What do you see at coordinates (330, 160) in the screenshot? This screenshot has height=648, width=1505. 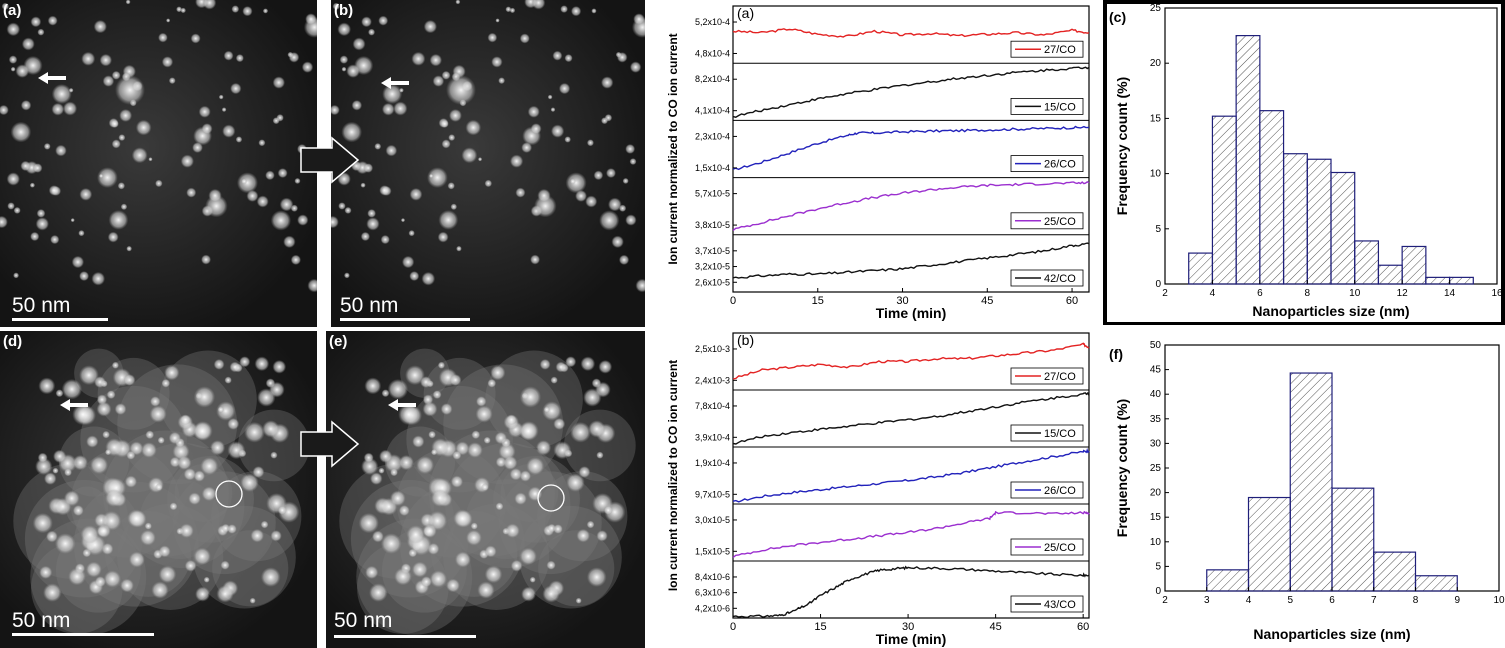 I see `transition-arrow-top-icon` at bounding box center [330, 160].